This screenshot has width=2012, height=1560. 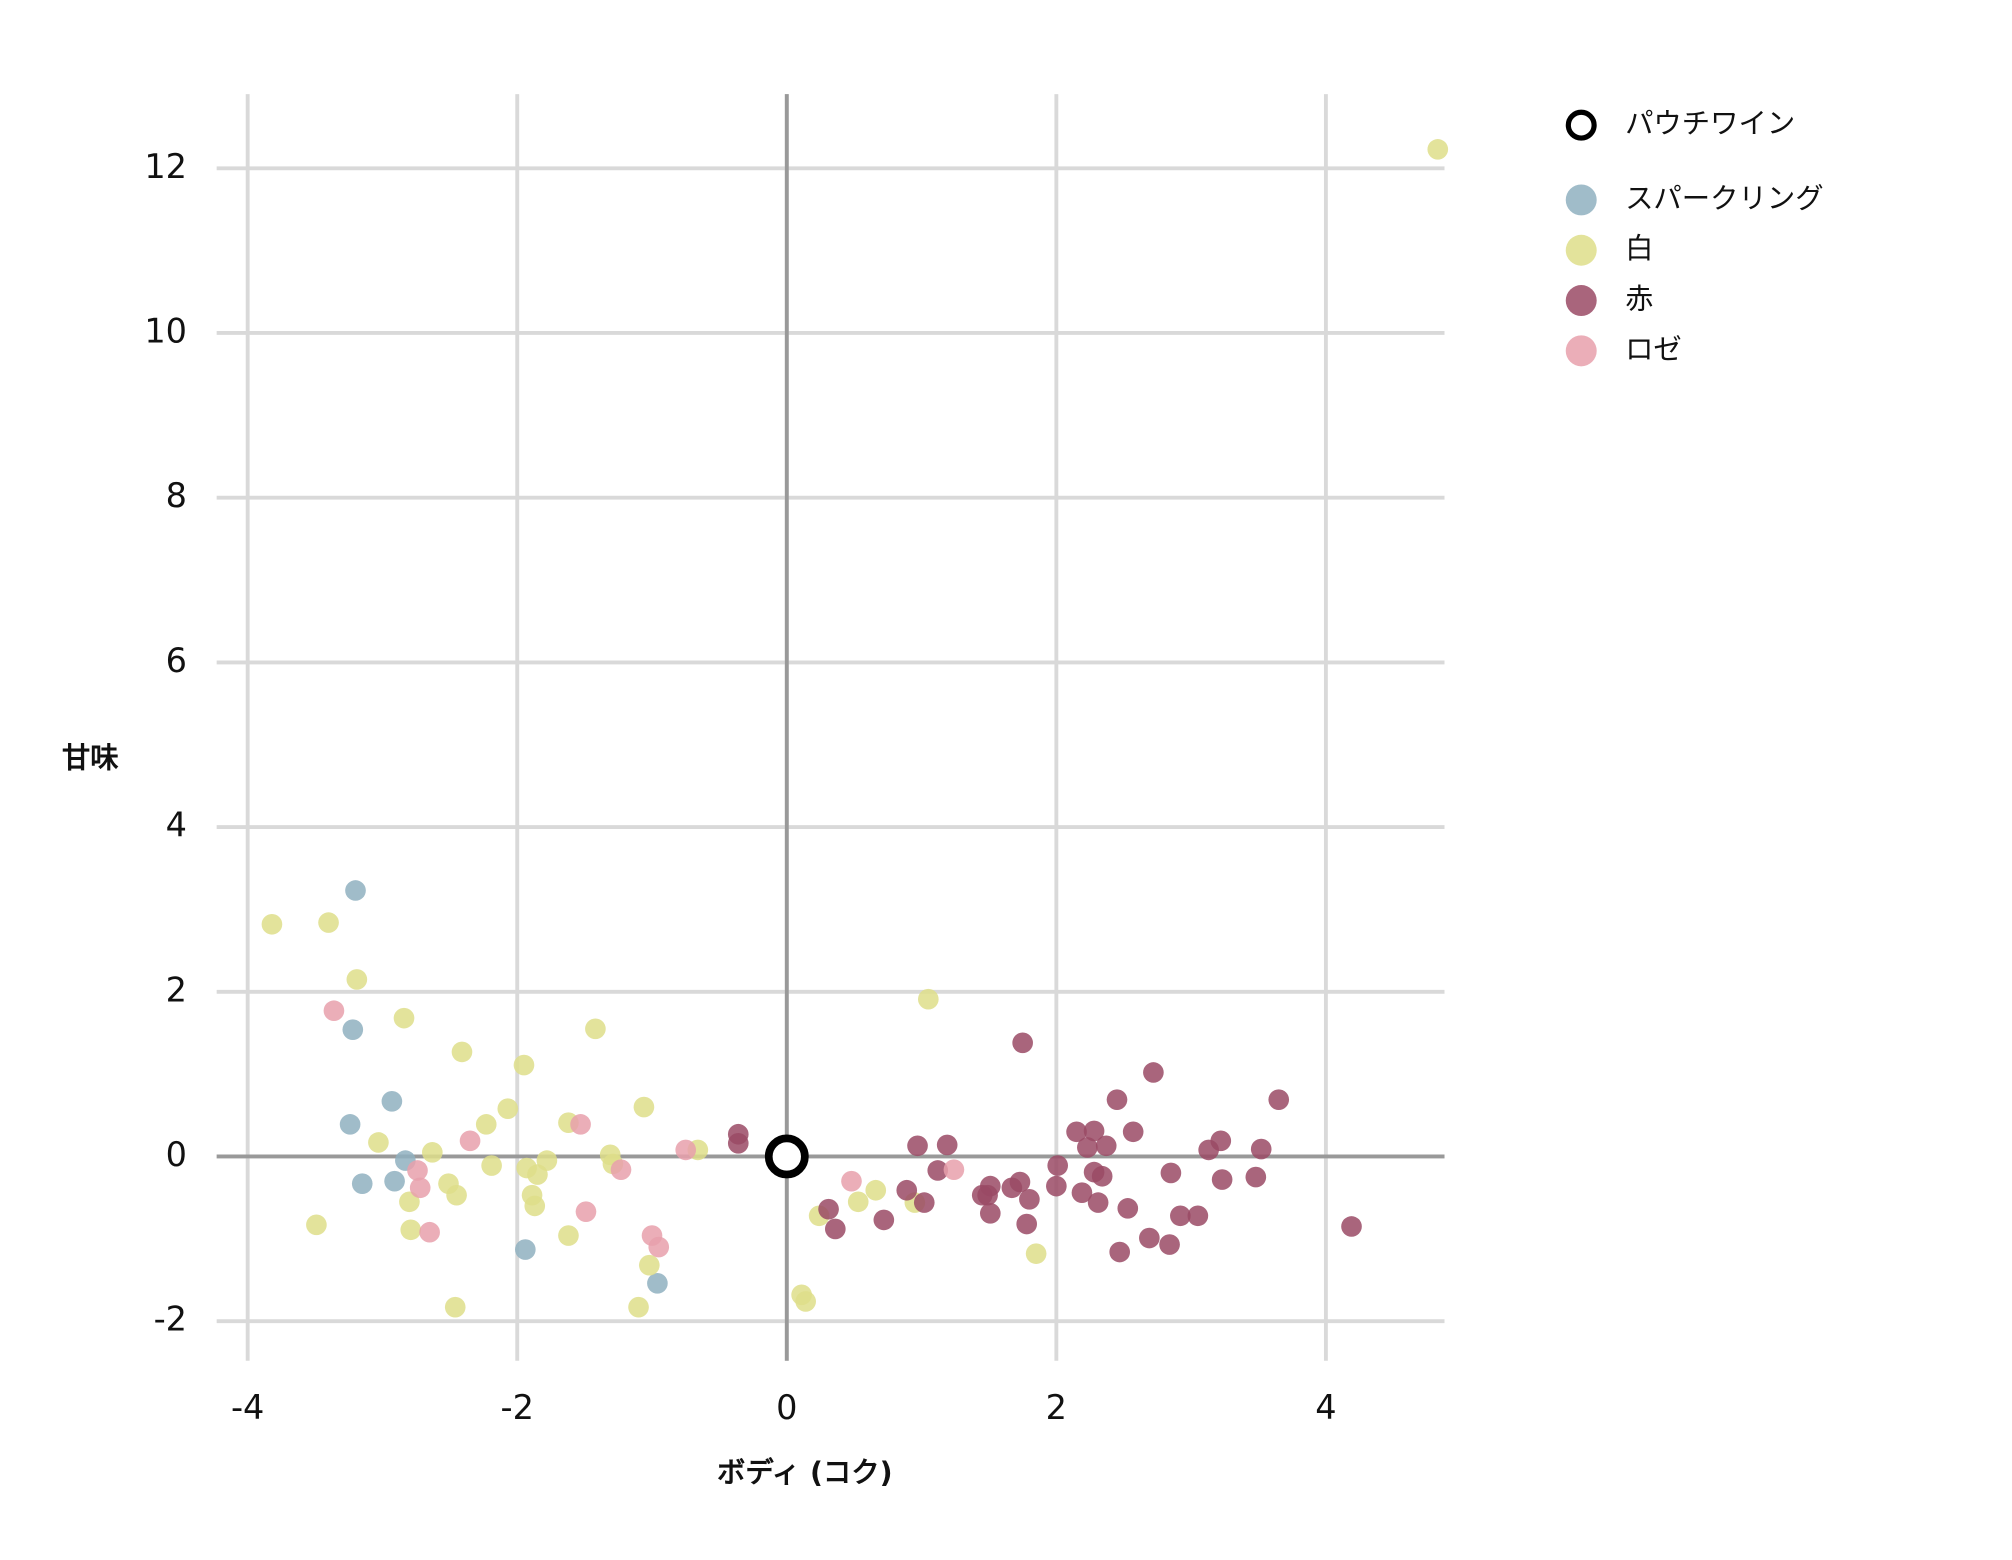 What do you see at coordinates (170, 1319) in the screenshot?
I see `y-tick-label: -2` at bounding box center [170, 1319].